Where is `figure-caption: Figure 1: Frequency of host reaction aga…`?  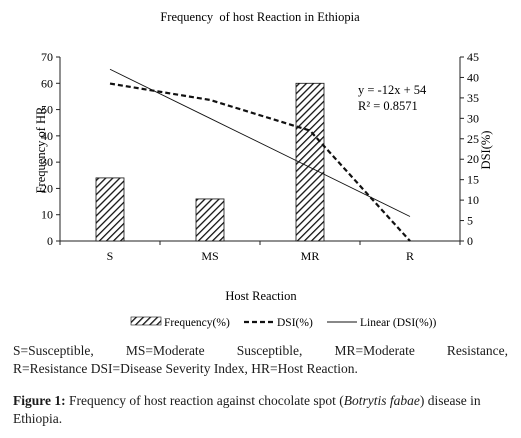
figure-caption: Figure 1: Frequency of host reaction aga… is located at coordinates (260, 410).